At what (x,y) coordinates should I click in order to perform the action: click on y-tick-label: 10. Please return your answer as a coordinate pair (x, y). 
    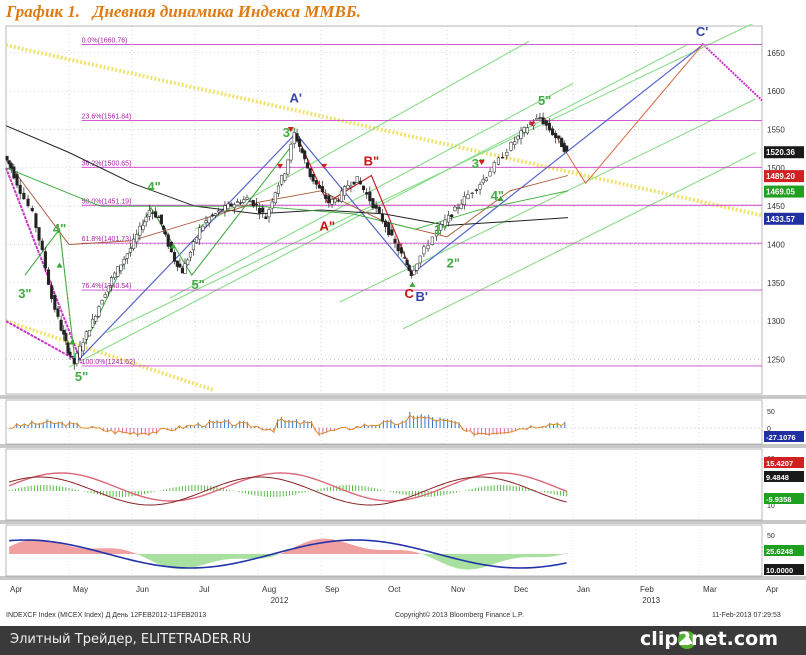
    Looking at the image, I should click on (771, 506).